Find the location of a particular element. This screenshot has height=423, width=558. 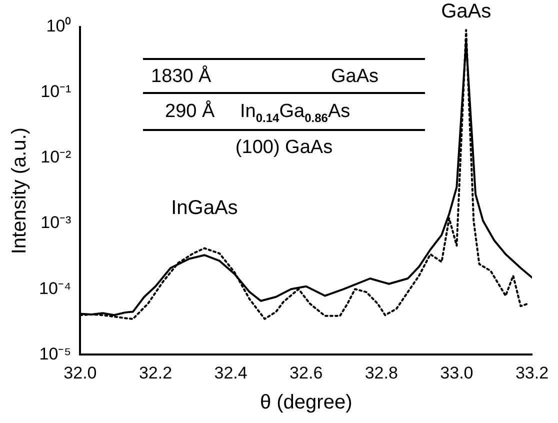

annotation: (100) GaAs is located at coordinates (284, 147).